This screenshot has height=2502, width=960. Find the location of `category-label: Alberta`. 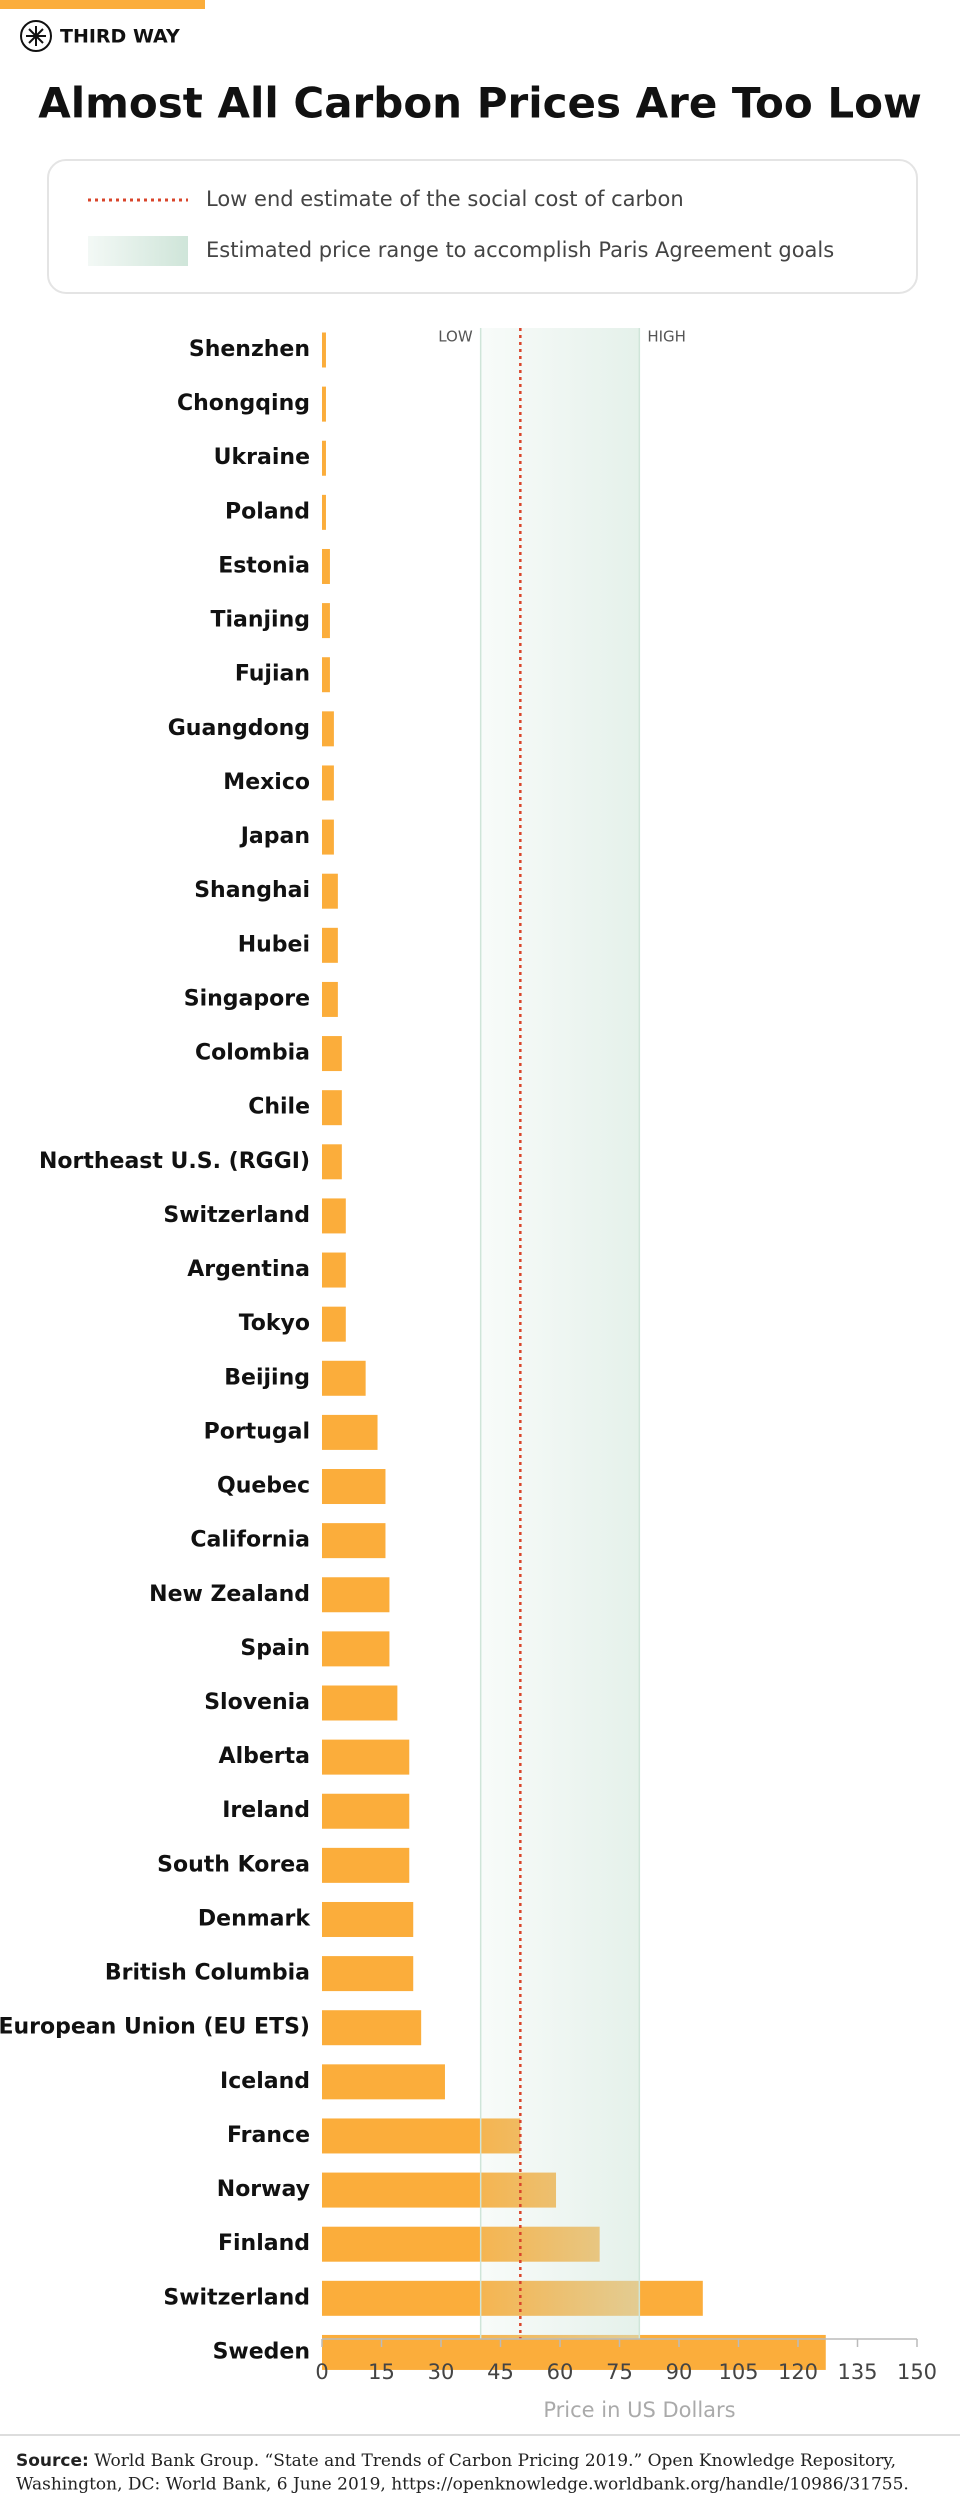

category-label: Alberta is located at coordinates (264, 1756).